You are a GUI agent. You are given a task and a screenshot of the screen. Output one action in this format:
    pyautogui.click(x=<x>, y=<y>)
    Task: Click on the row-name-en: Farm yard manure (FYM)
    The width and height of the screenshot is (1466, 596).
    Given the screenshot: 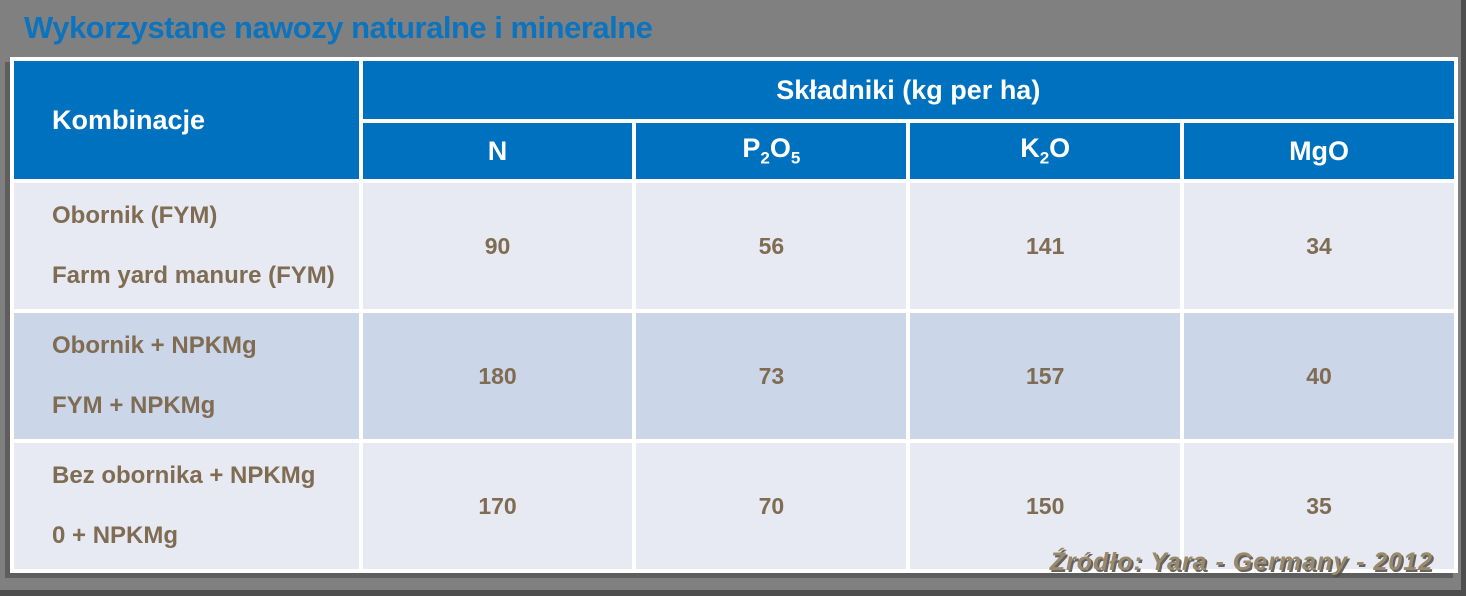 What is the action you would take?
    pyautogui.click(x=193, y=275)
    